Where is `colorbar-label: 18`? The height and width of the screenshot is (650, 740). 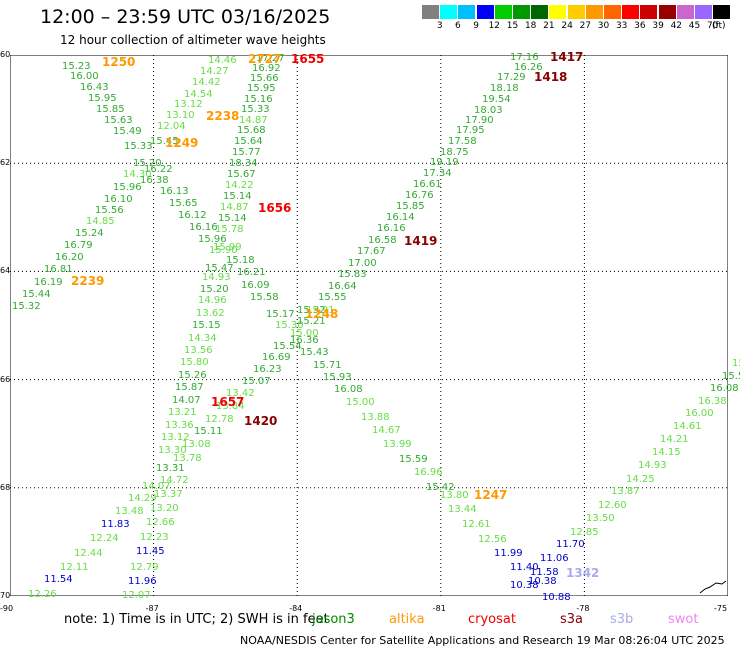 colorbar-label: 18 is located at coordinates (530, 26).